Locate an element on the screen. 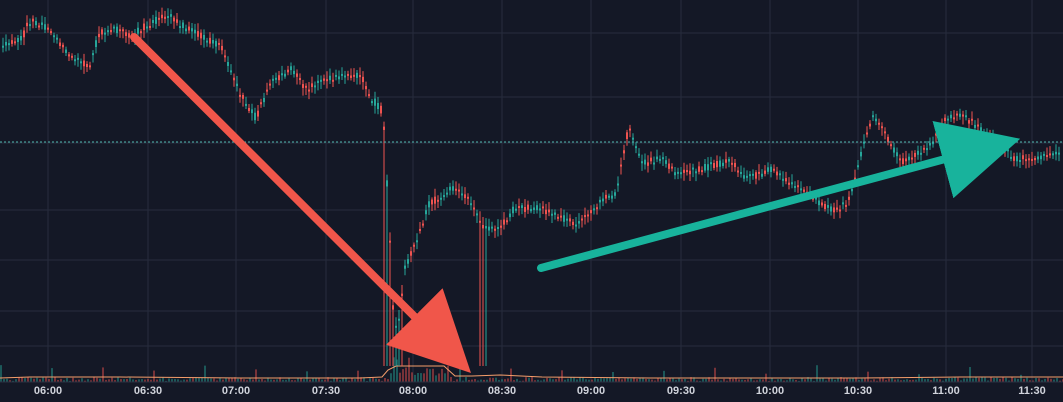  time-label-0: 06:00 is located at coordinates (48, 391).